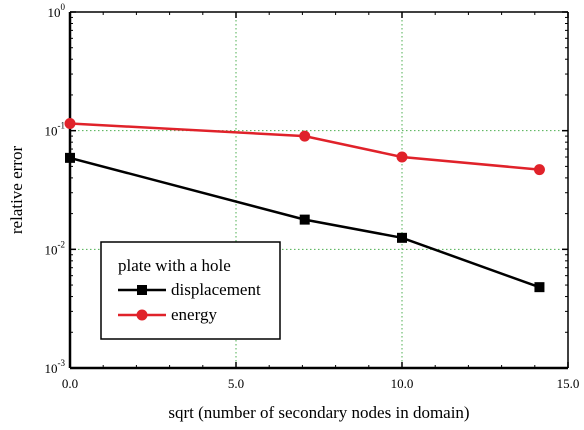 The image size is (584, 430). I want to click on y-axis-label: relative error, so click(16, 190).